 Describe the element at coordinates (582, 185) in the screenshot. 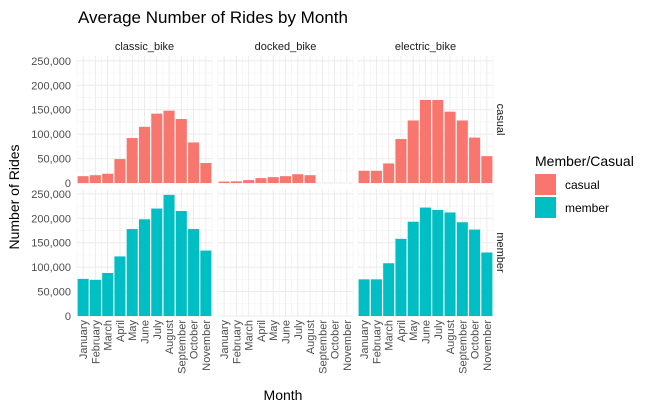

I see `legend-label: casual` at that location.